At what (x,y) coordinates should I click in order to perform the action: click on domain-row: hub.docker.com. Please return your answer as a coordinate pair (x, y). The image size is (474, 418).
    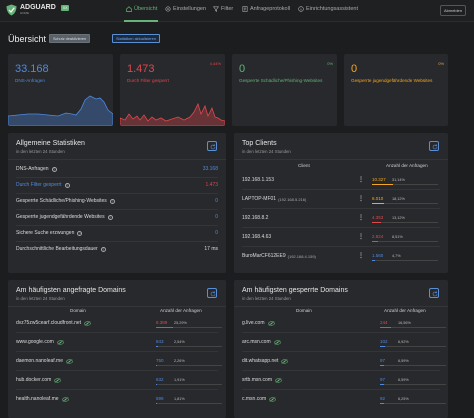
    Looking at the image, I should click on (117, 380).